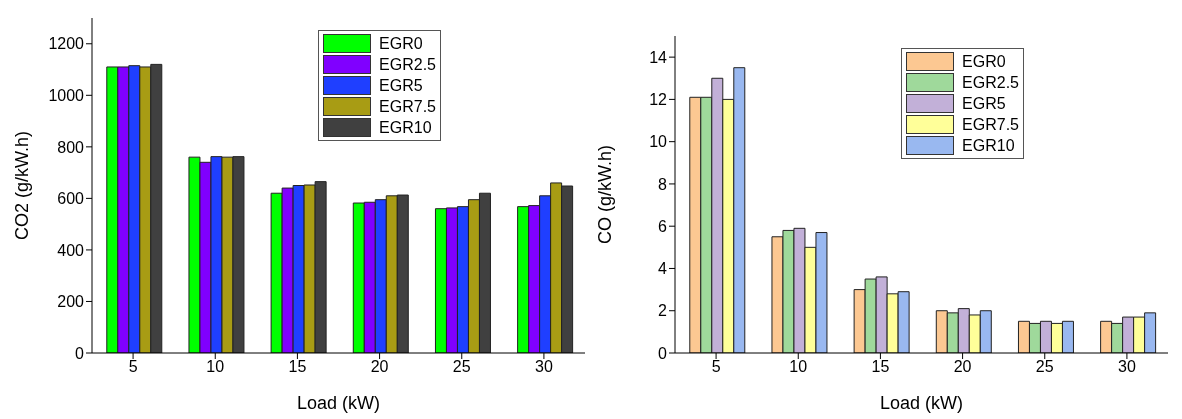 This screenshot has height=419, width=1182. What do you see at coordinates (663, 226) in the screenshot?
I see `y-tick-label: 6` at bounding box center [663, 226].